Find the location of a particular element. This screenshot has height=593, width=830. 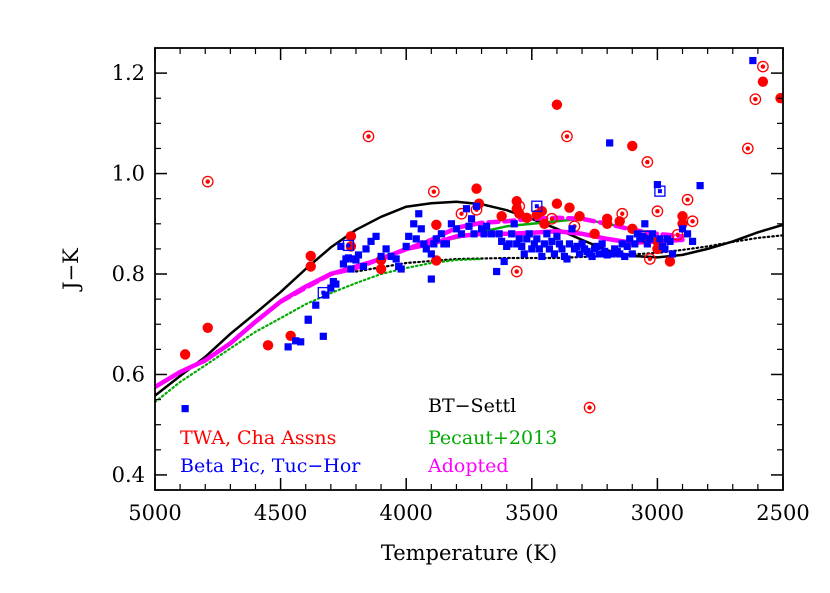

point-3-1-box is located at coordinates (348, 245).